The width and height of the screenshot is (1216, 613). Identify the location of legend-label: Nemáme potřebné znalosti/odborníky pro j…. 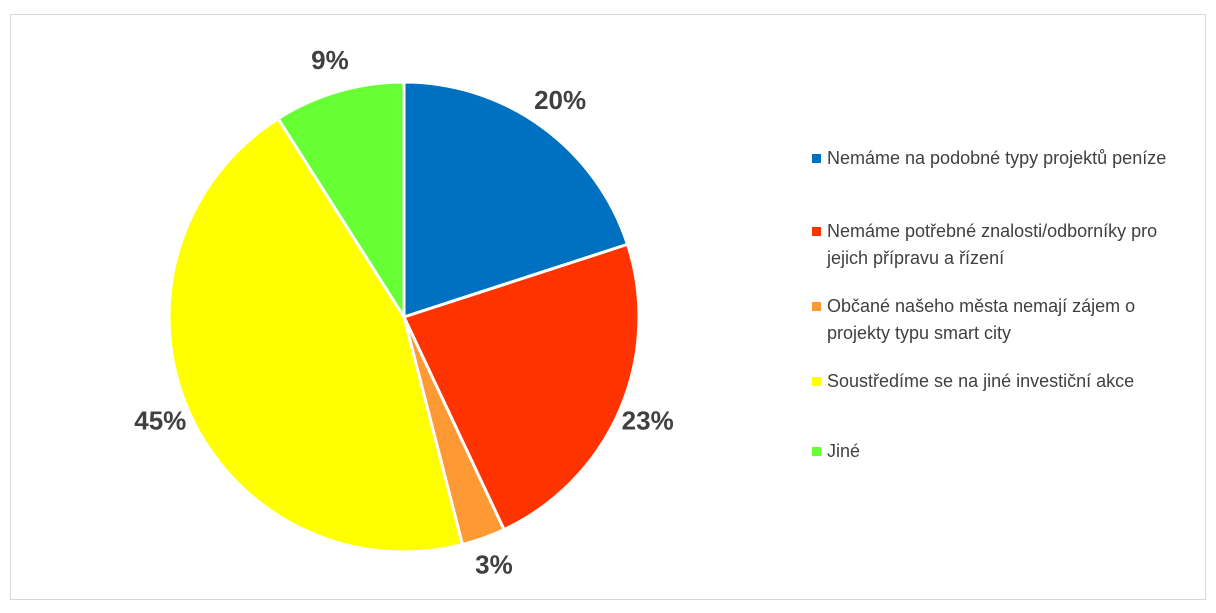
(992, 244).